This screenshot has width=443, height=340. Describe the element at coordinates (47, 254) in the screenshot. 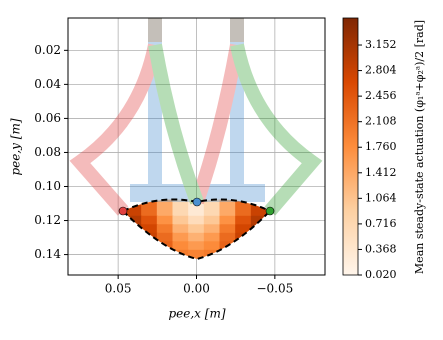

I see `y-tick-label: 0.14` at that location.